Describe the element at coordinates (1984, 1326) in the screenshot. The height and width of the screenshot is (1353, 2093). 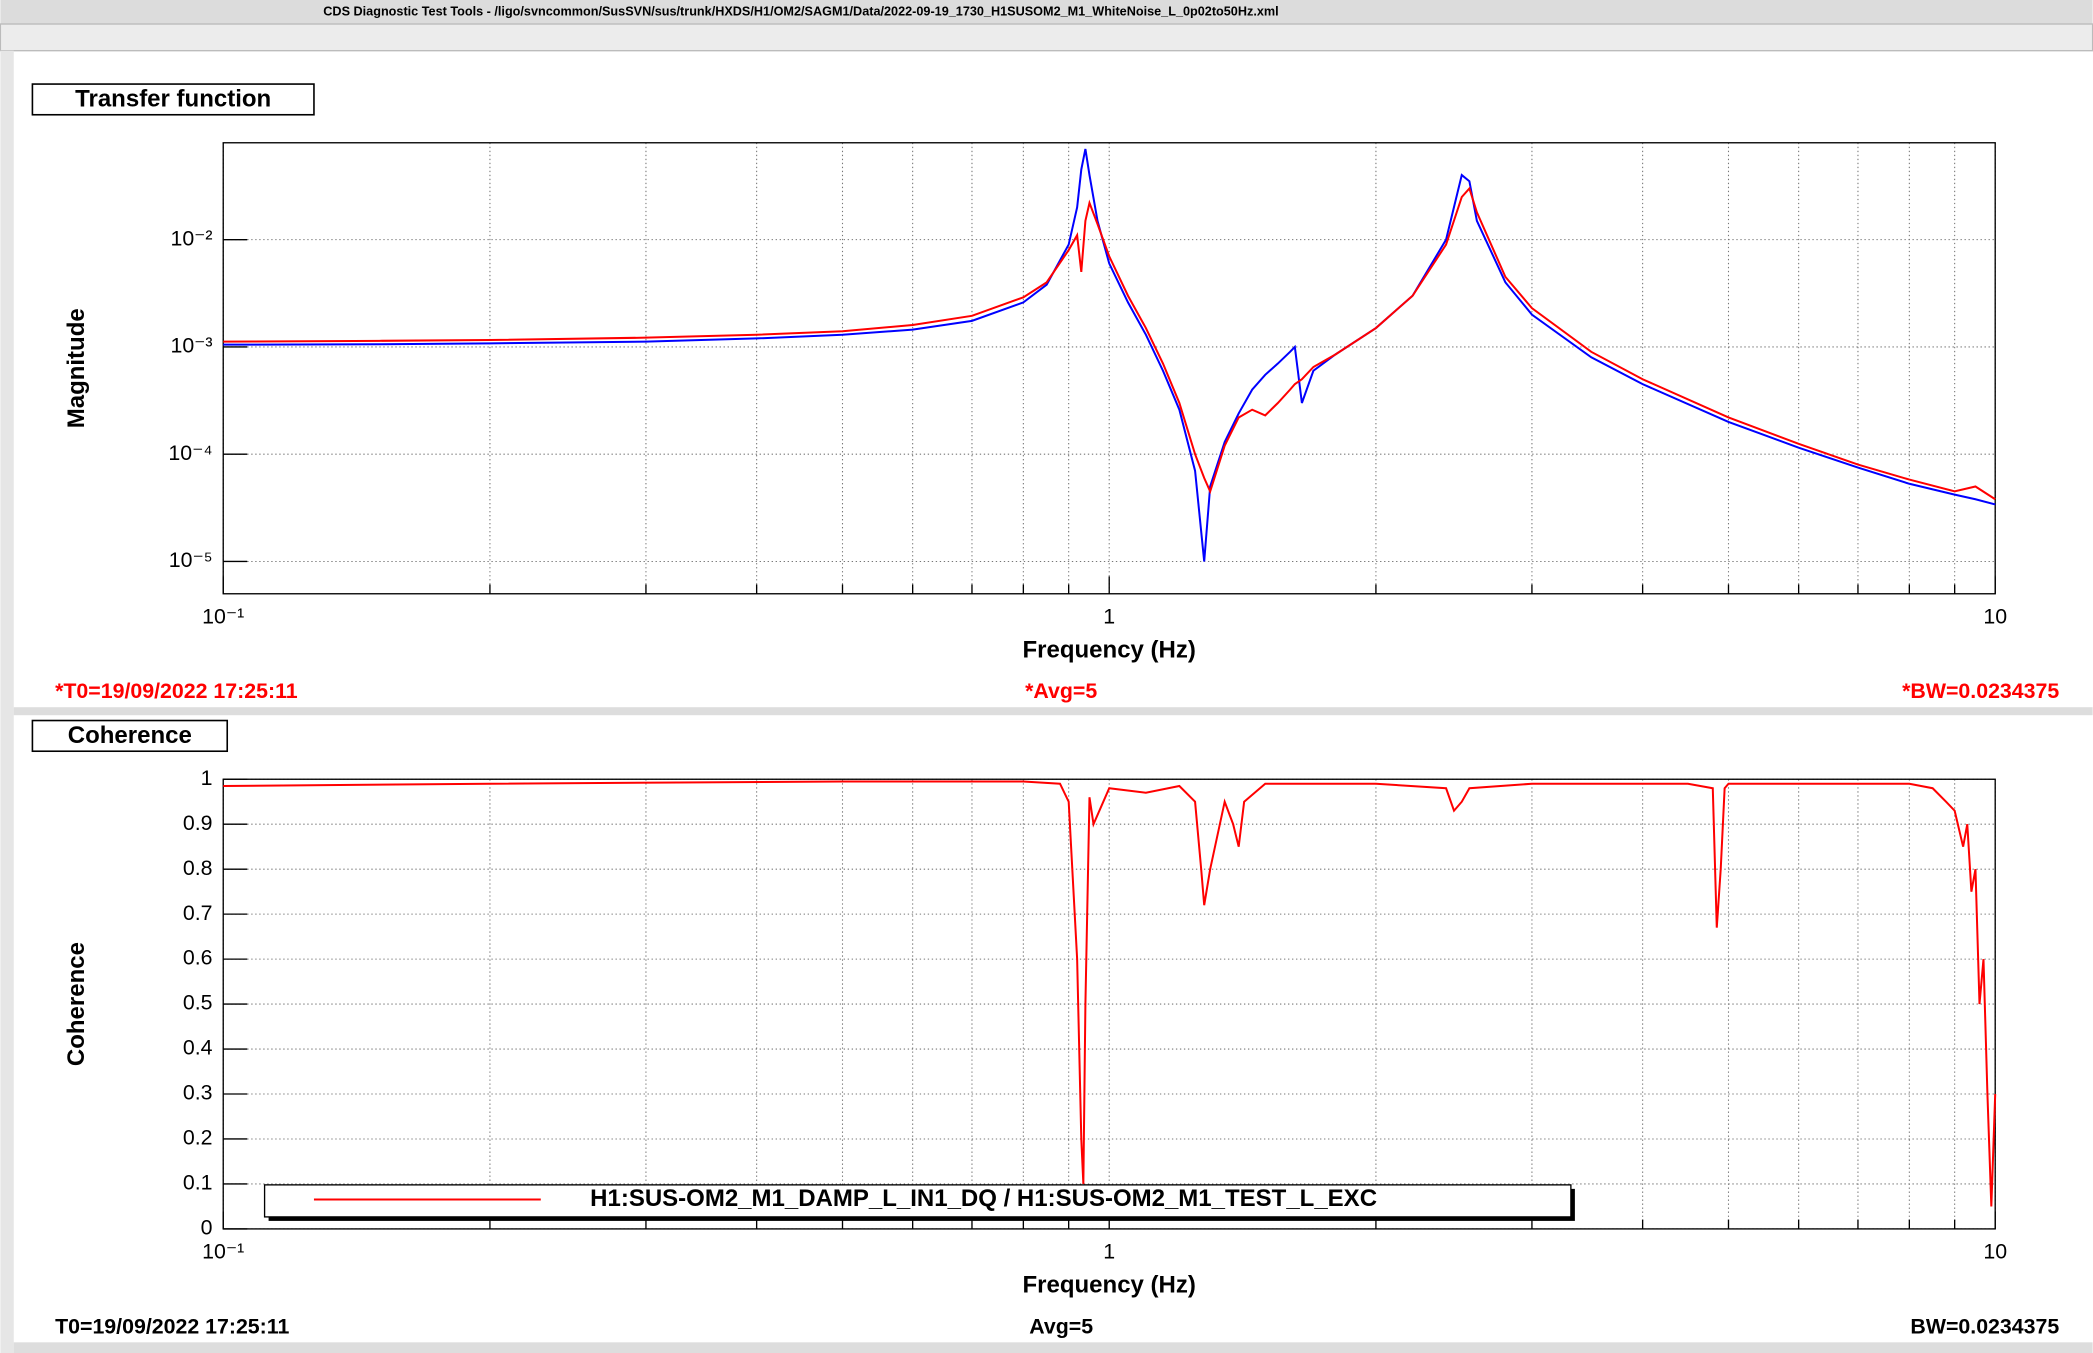
I see `footer-bw: BW=0.0234375` at that location.